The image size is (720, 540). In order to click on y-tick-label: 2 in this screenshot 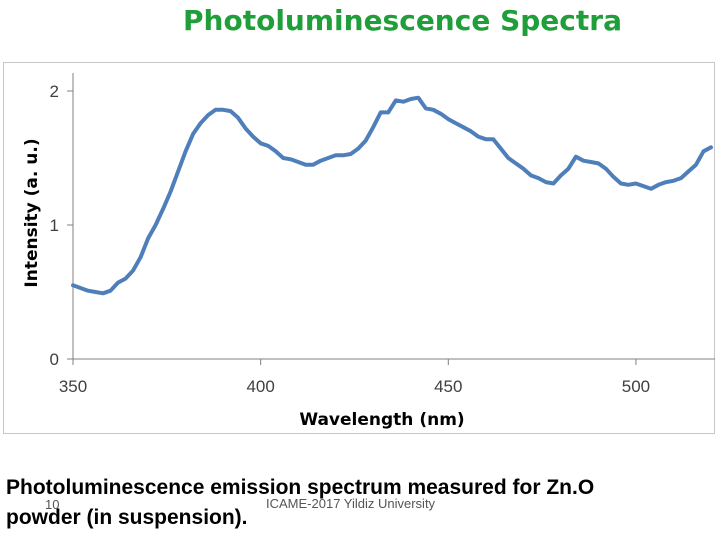, I will do `click(54, 91)`.